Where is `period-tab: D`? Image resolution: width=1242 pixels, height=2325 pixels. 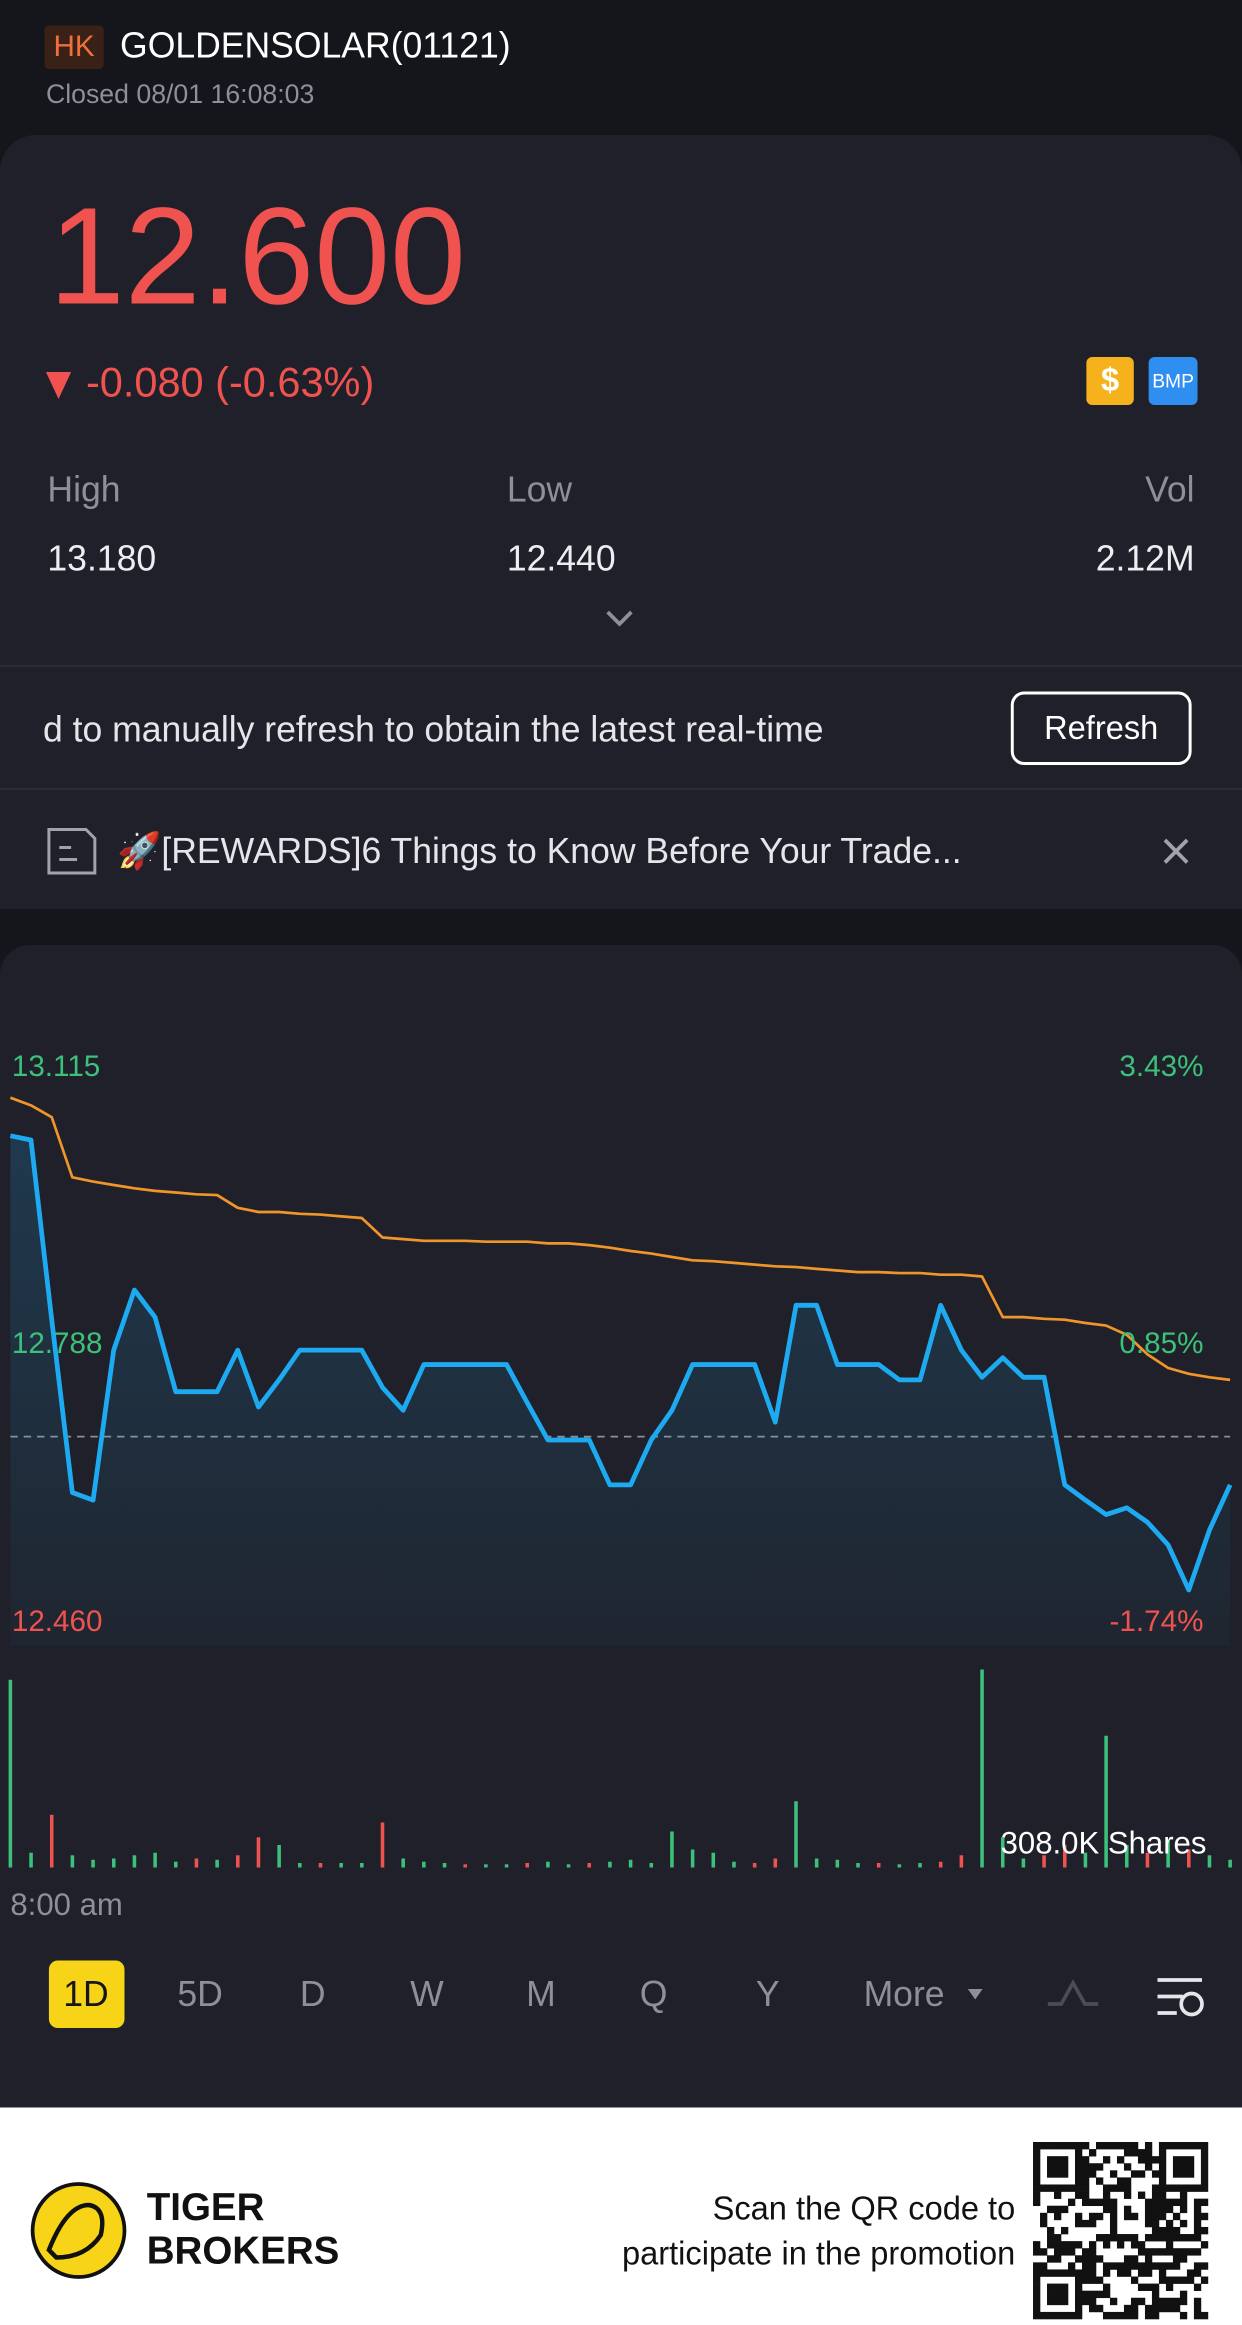
period-tab: D is located at coordinates (313, 1994).